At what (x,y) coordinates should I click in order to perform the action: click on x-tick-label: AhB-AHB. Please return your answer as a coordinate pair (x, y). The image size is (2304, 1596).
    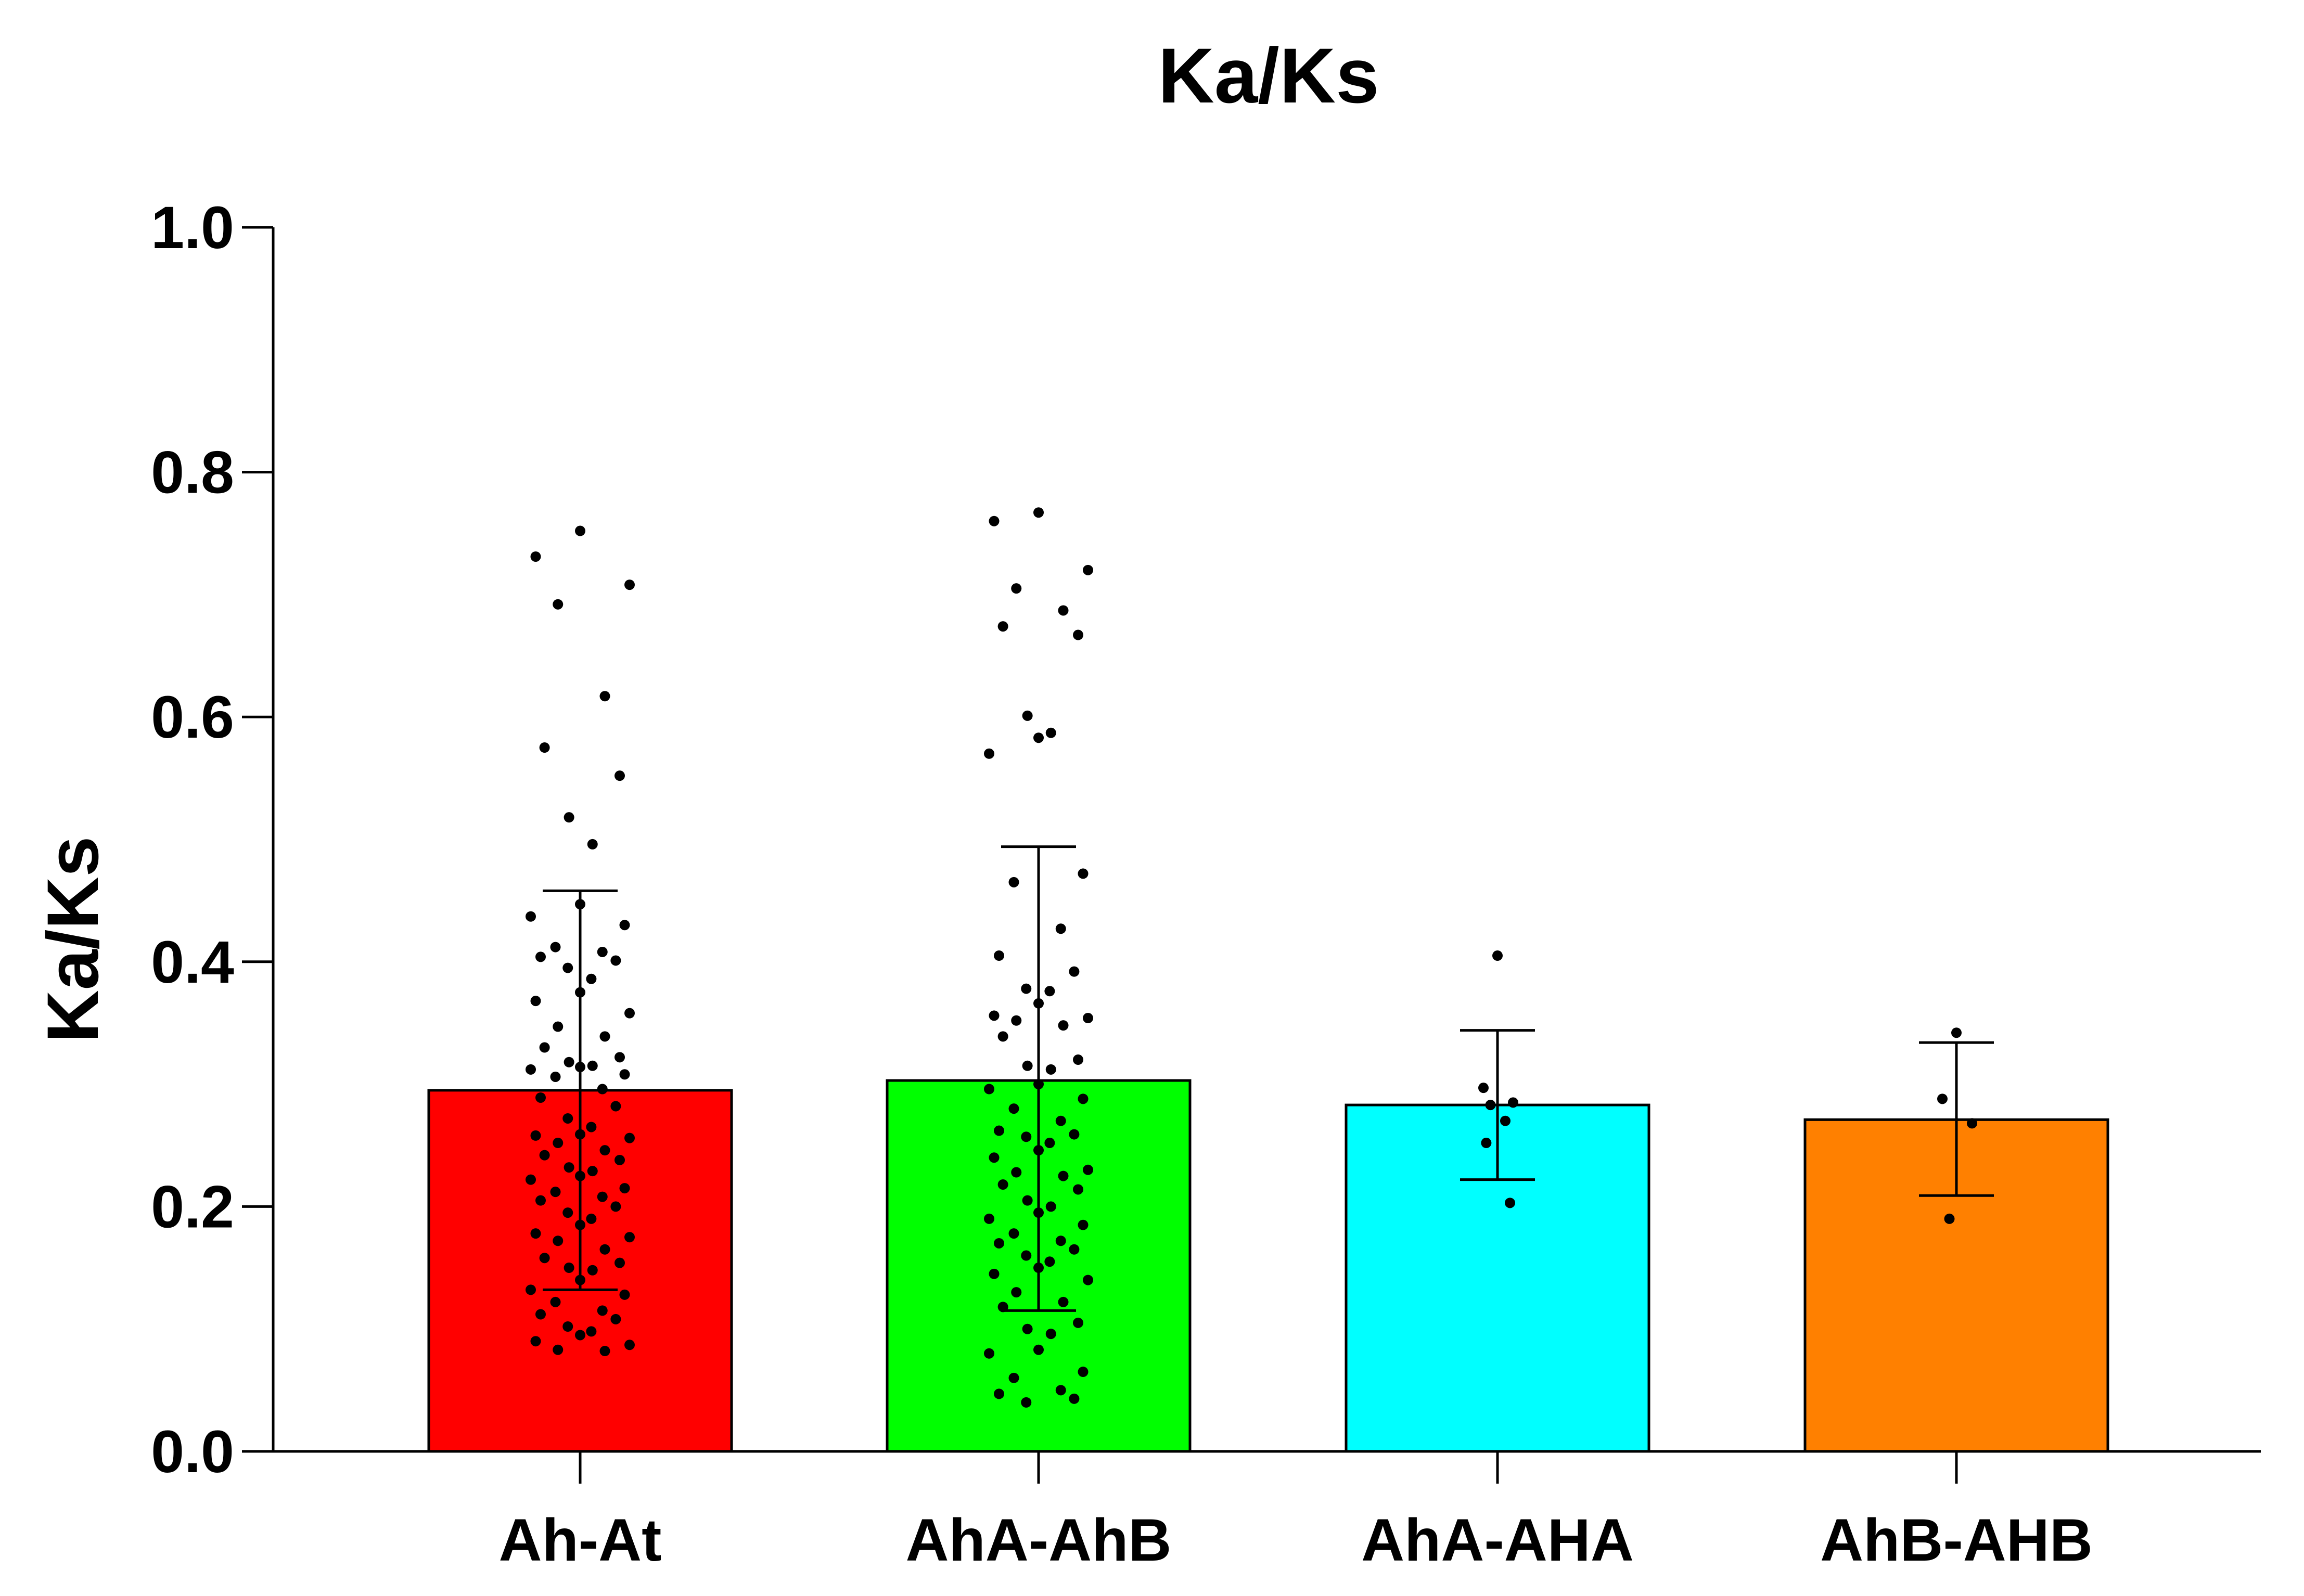
    Looking at the image, I should click on (1957, 1541).